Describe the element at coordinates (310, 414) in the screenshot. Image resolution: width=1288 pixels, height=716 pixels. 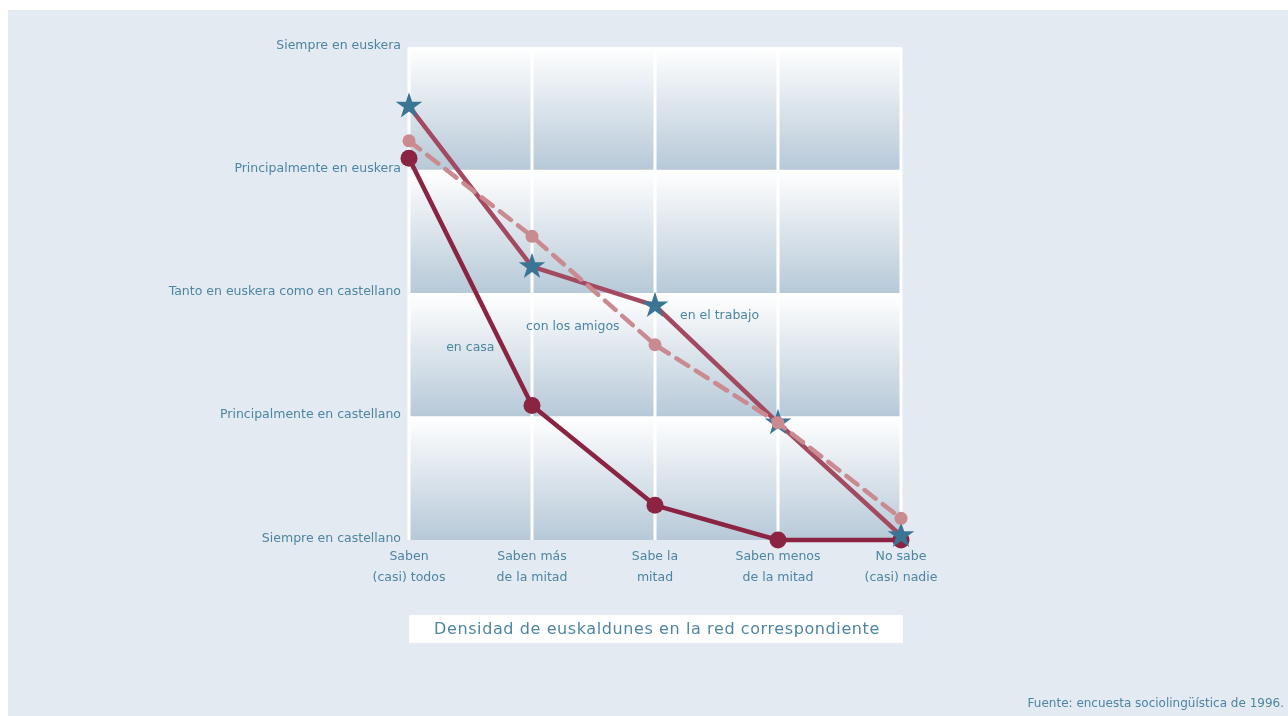
I see `text: Principalmente en castellano` at that location.